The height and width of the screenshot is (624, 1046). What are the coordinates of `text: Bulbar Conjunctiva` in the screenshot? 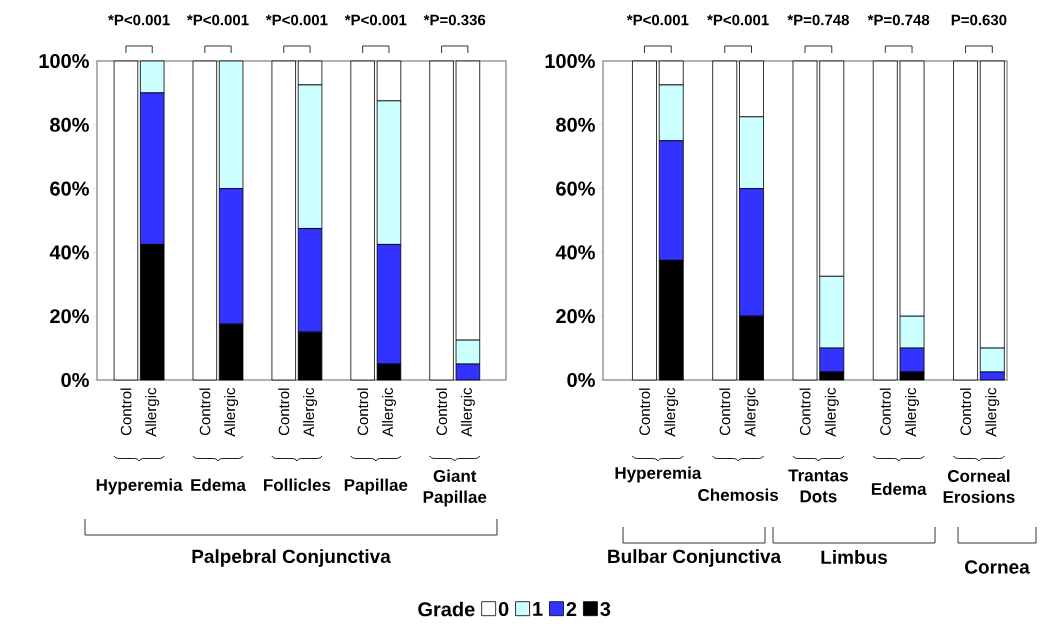 It's located at (695, 558).